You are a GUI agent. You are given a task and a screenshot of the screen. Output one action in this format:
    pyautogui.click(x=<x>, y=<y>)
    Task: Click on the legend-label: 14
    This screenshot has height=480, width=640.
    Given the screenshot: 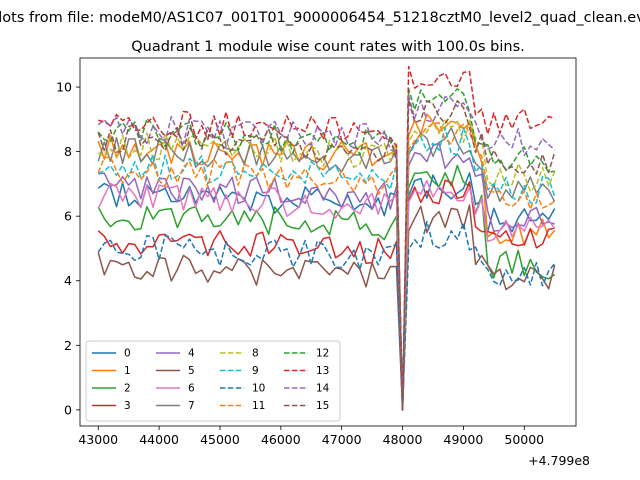 What is the action you would take?
    pyautogui.click(x=323, y=389)
    